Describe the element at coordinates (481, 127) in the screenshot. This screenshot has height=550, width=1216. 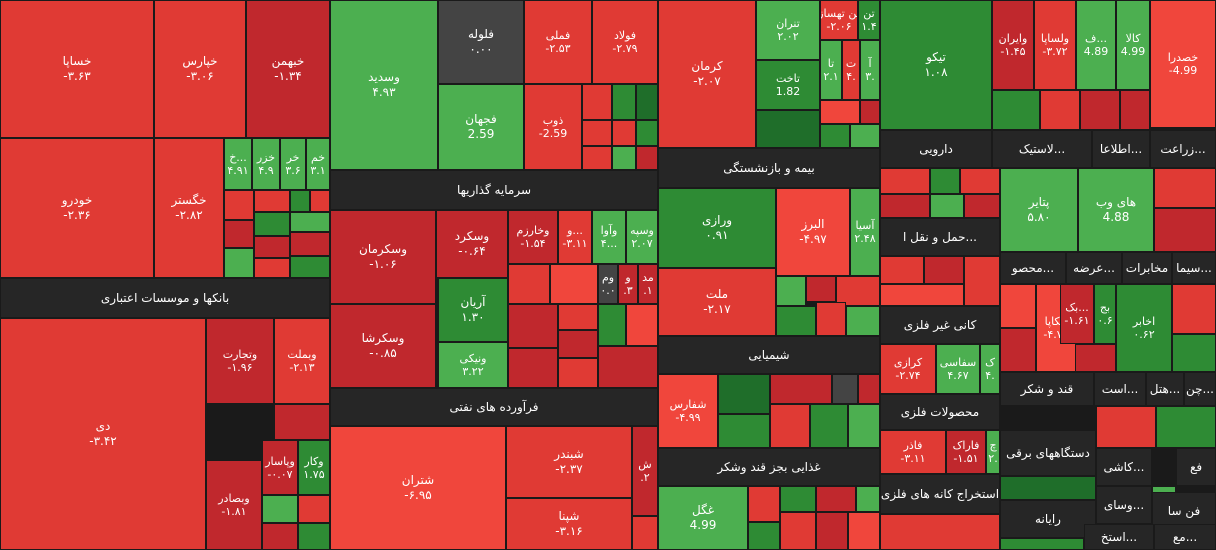
I see `stock-tile: فجهان 2.59` at that location.